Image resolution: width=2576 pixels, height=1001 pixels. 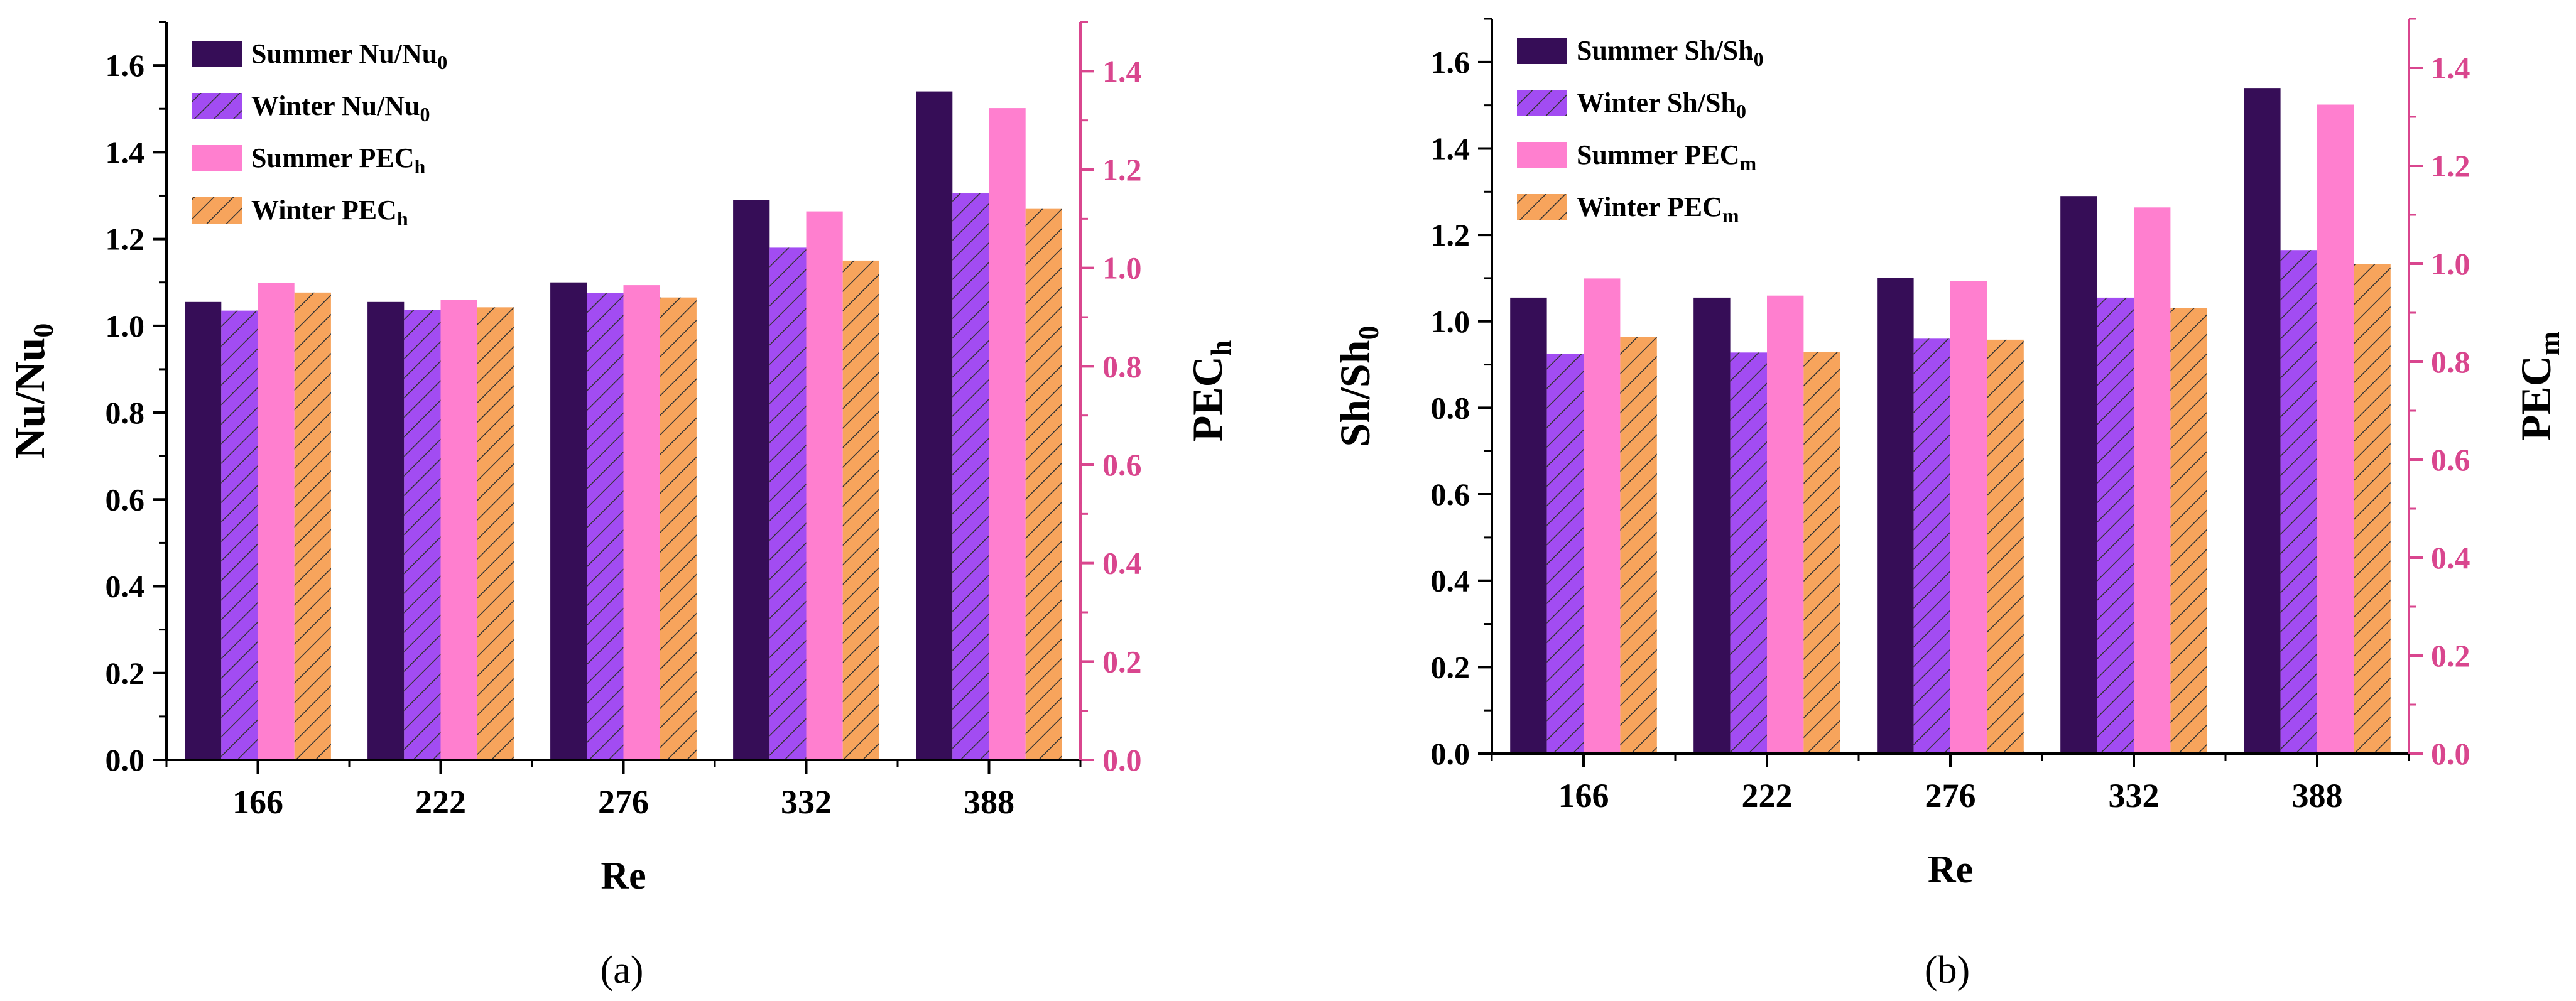 I want to click on legend-label-3: Winter PECm, so click(x=1658, y=210).